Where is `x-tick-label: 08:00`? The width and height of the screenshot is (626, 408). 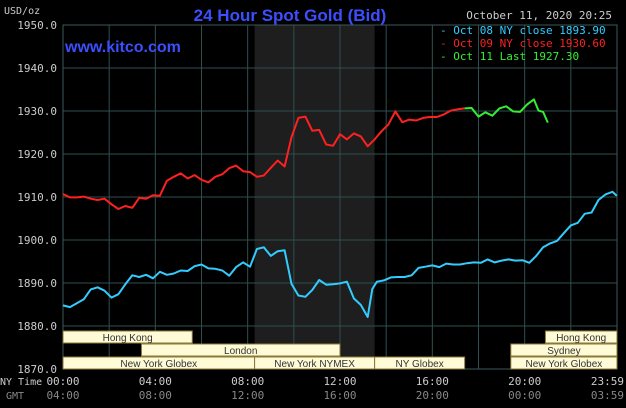 x-tick-label: 08:00 is located at coordinates (247, 381).